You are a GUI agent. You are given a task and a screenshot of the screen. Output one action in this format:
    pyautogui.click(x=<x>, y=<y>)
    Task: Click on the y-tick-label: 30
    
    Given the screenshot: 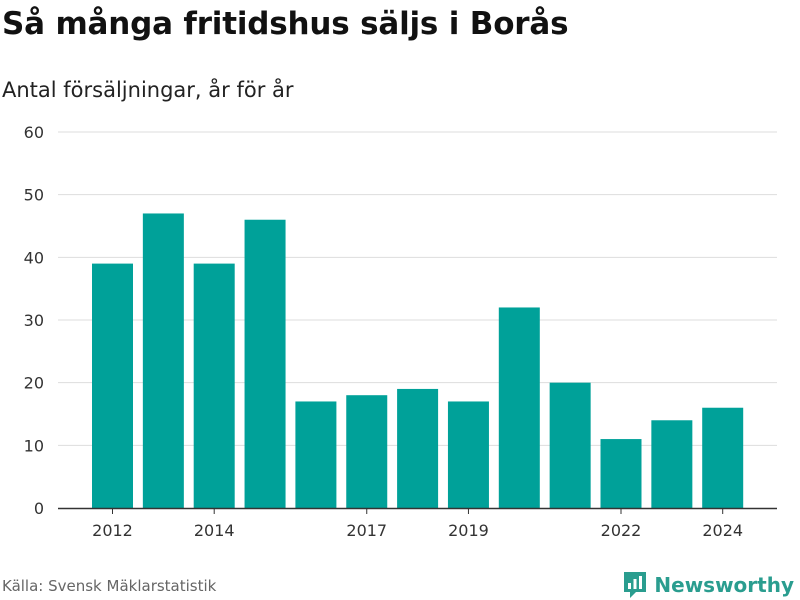 What is the action you would take?
    pyautogui.click(x=34, y=320)
    